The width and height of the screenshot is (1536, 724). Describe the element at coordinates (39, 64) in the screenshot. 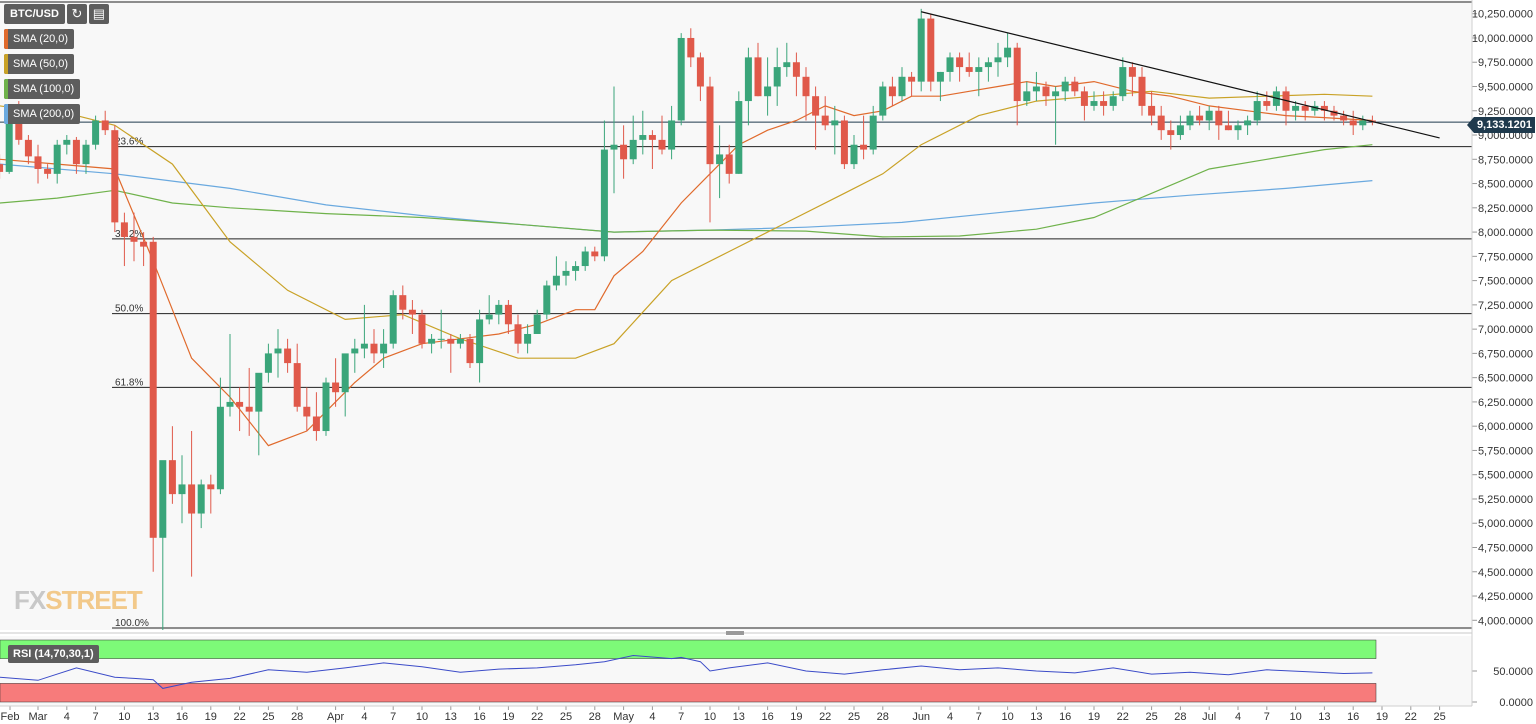

I see `indicator-sma50: SMA (50,0)` at that location.